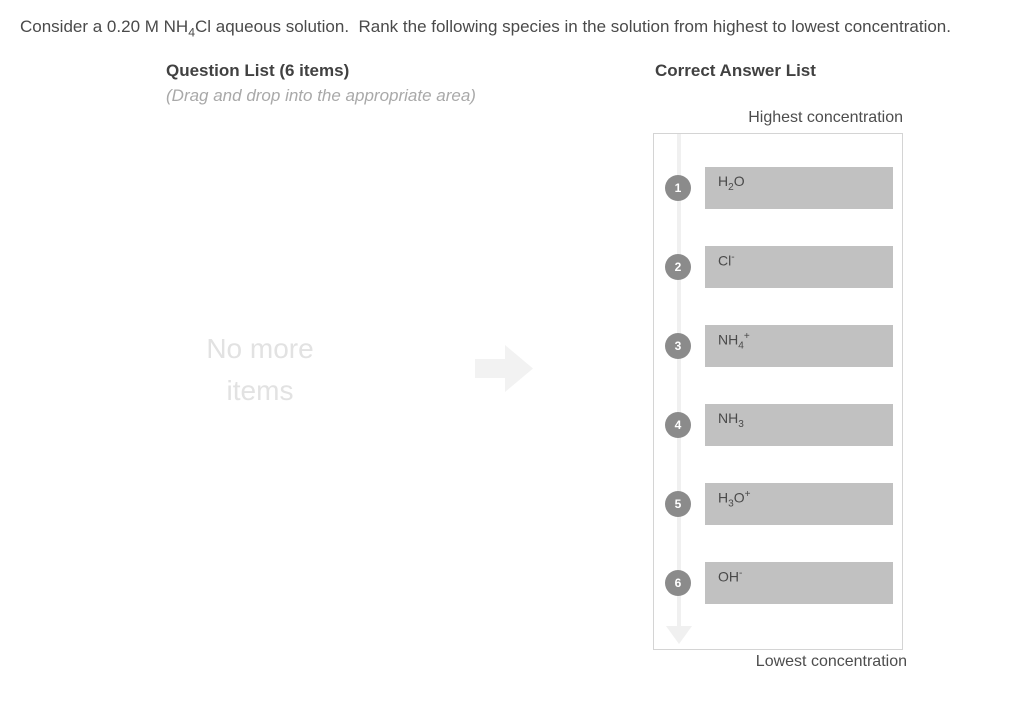  Describe the element at coordinates (679, 380) in the screenshot. I see `rank-timeline` at that location.